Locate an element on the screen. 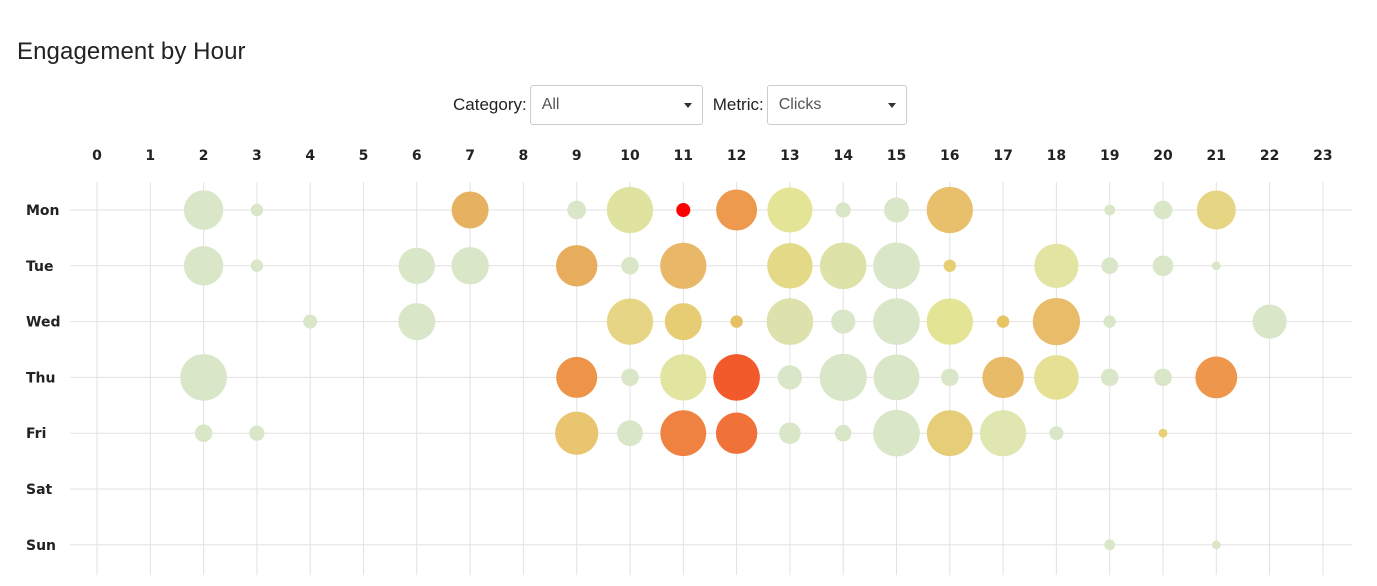  metric-select: Clicks is located at coordinates (836, 105).